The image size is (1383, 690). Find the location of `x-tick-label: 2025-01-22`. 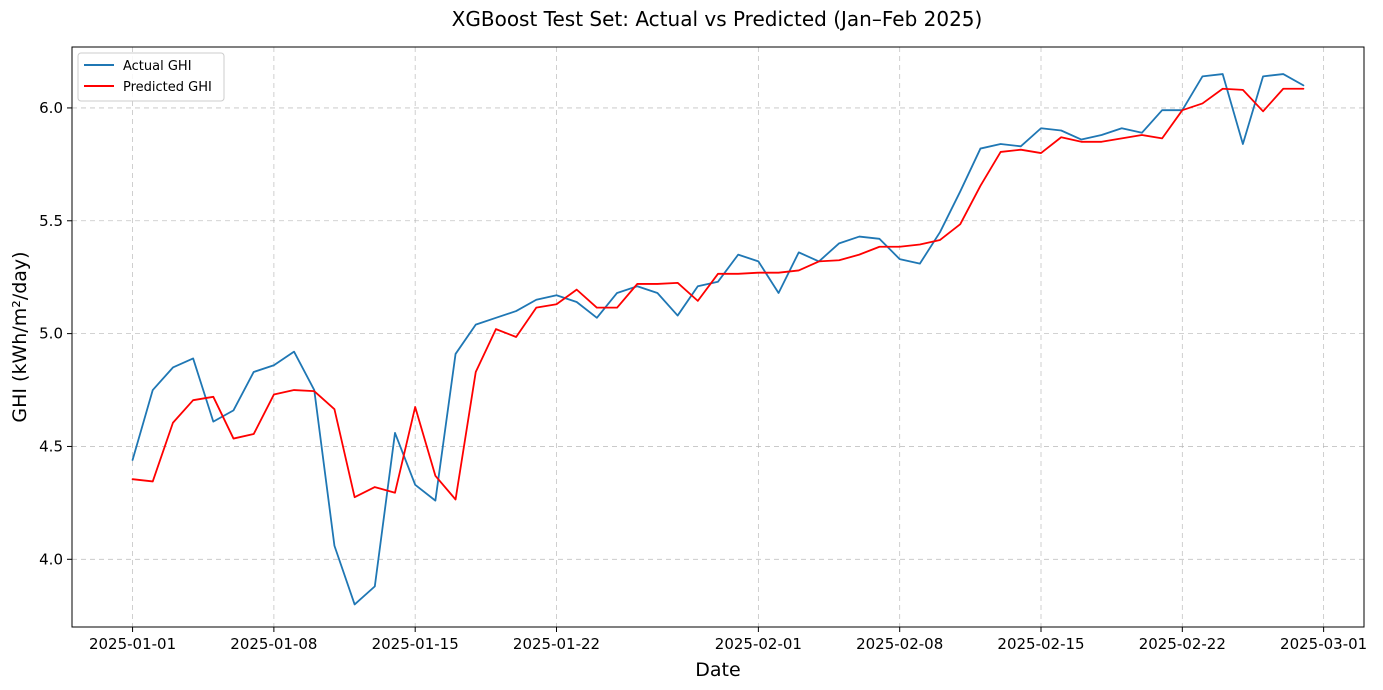

x-tick-label: 2025-01-22 is located at coordinates (556, 644).